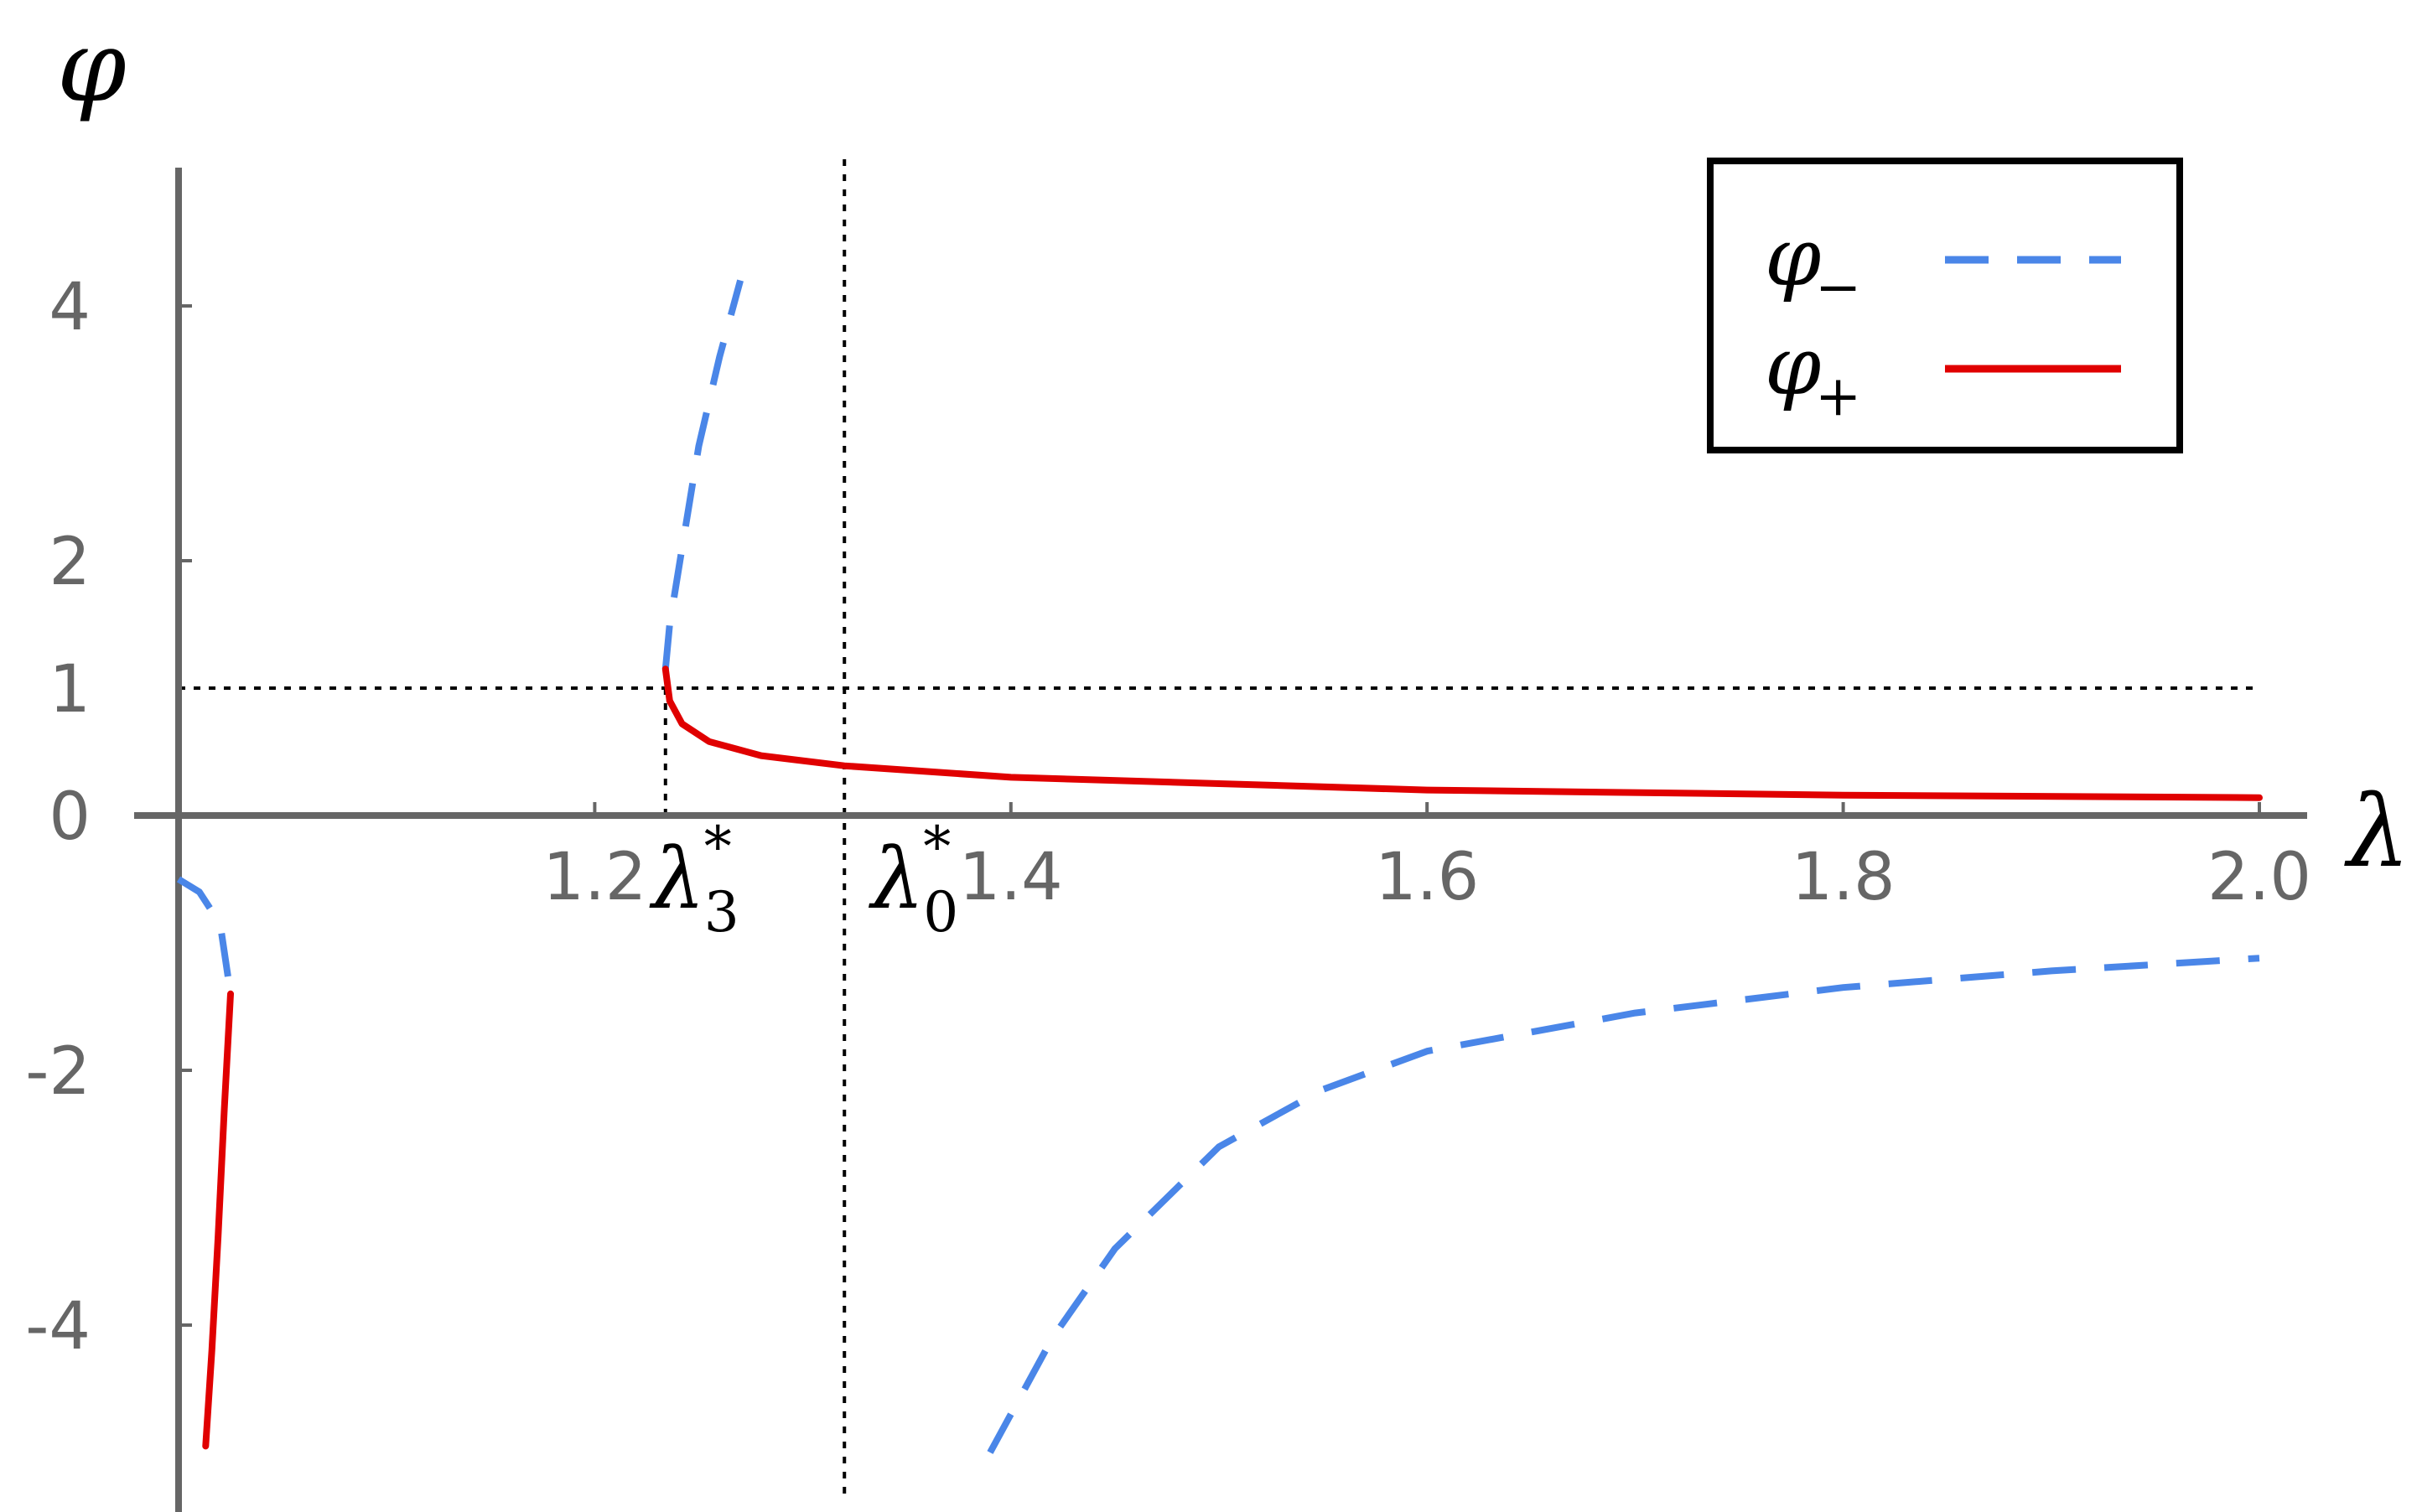 This screenshot has width=2422, height=1512. Describe the element at coordinates (1011, 877) in the screenshot. I see `x-tick-label: 1.4` at that location.